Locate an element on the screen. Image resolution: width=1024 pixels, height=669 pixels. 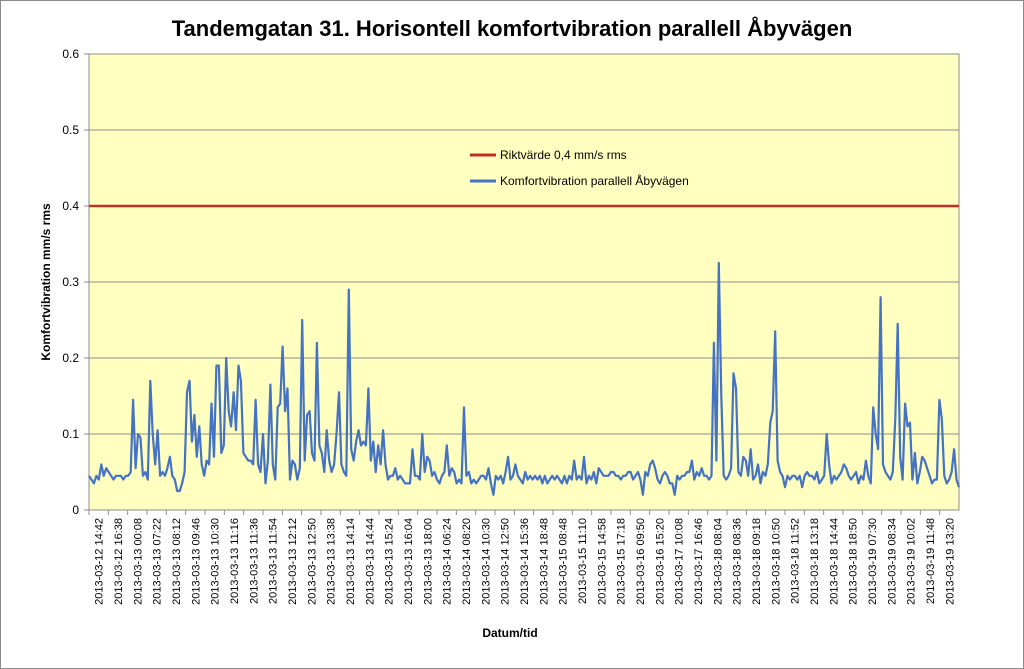
x-tick-label: 2013-03-14 12:50 is located at coordinates (506, 561).